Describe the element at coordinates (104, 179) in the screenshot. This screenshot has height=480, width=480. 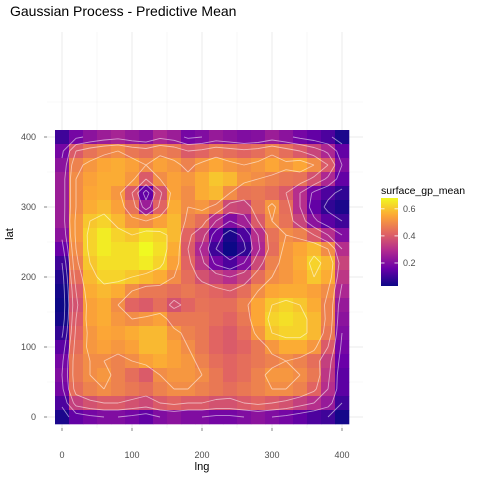
I see `heatmap-cell-r3-c3` at that location.